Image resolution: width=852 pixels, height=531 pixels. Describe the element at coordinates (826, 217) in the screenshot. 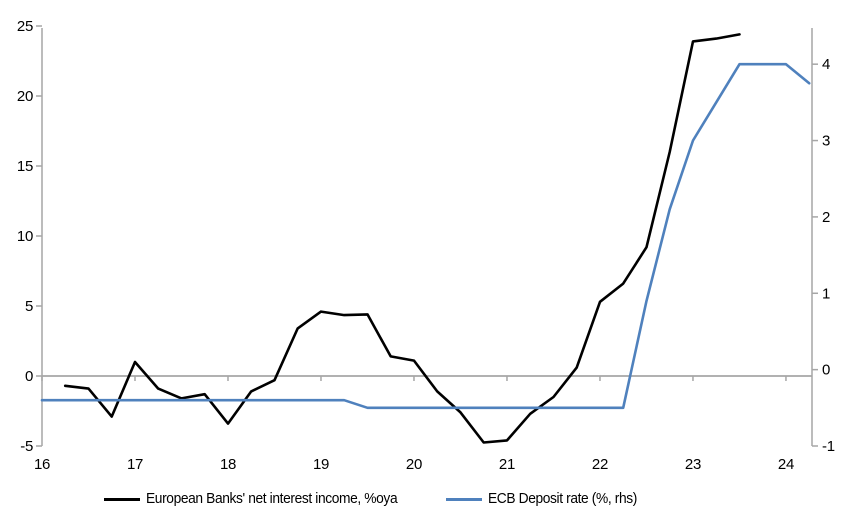

I see `right-axis-tick-label: 2` at that location.